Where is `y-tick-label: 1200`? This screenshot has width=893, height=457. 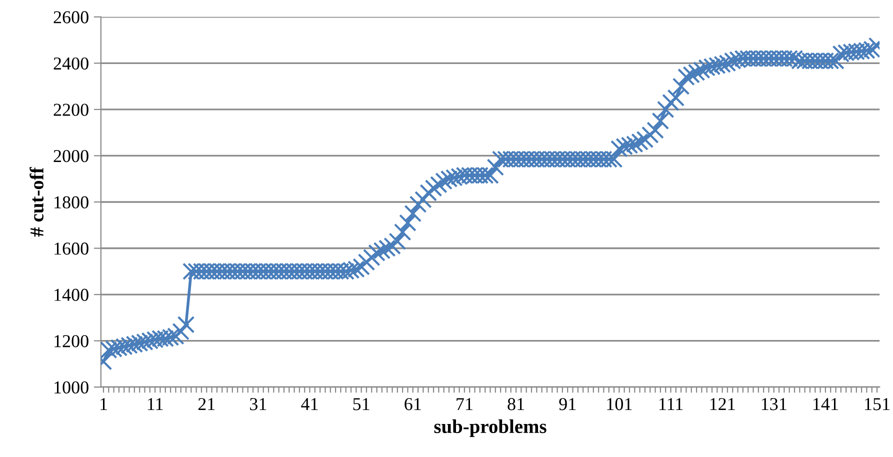 y-tick-label: 1200 is located at coordinates (71, 341).